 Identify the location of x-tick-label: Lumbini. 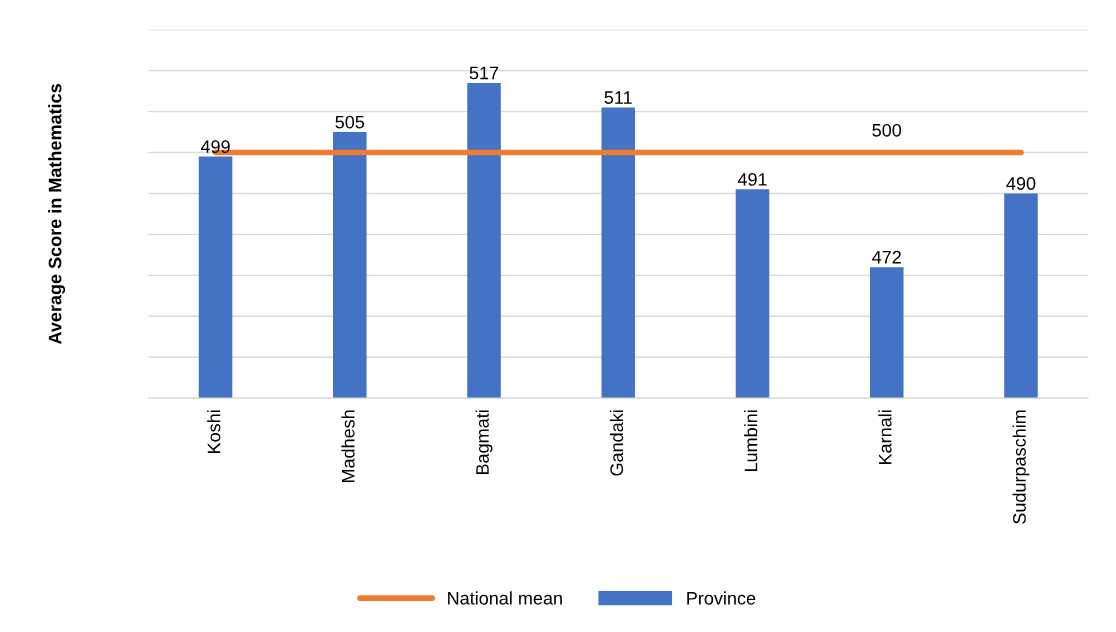
(751, 441).